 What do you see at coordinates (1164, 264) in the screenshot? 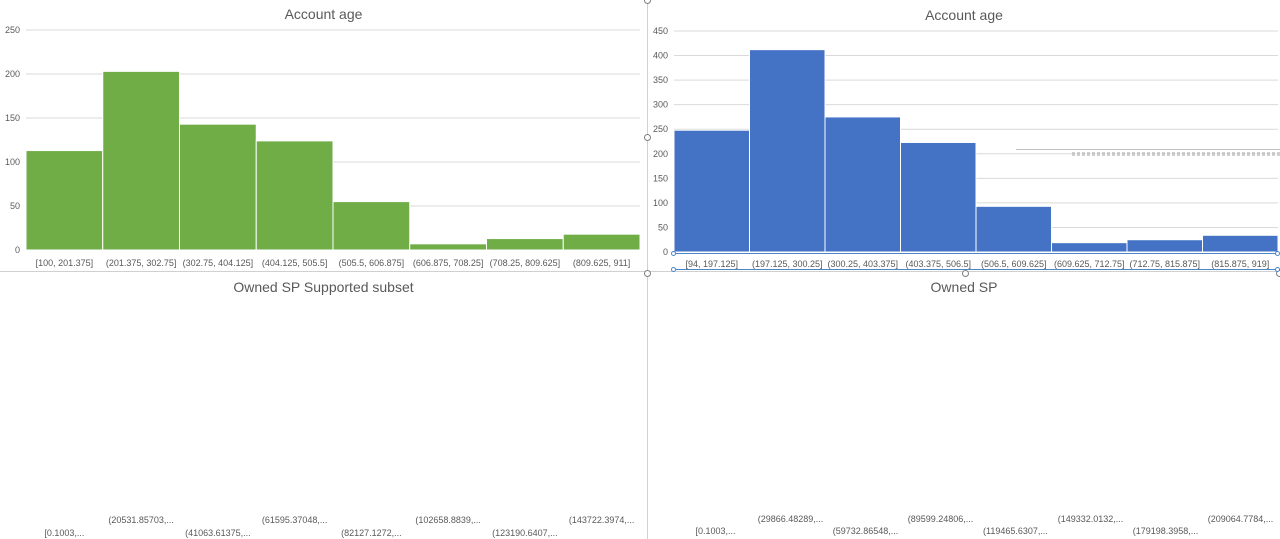
I see `x-category-label: (712.75, 815.875]` at bounding box center [1164, 264].